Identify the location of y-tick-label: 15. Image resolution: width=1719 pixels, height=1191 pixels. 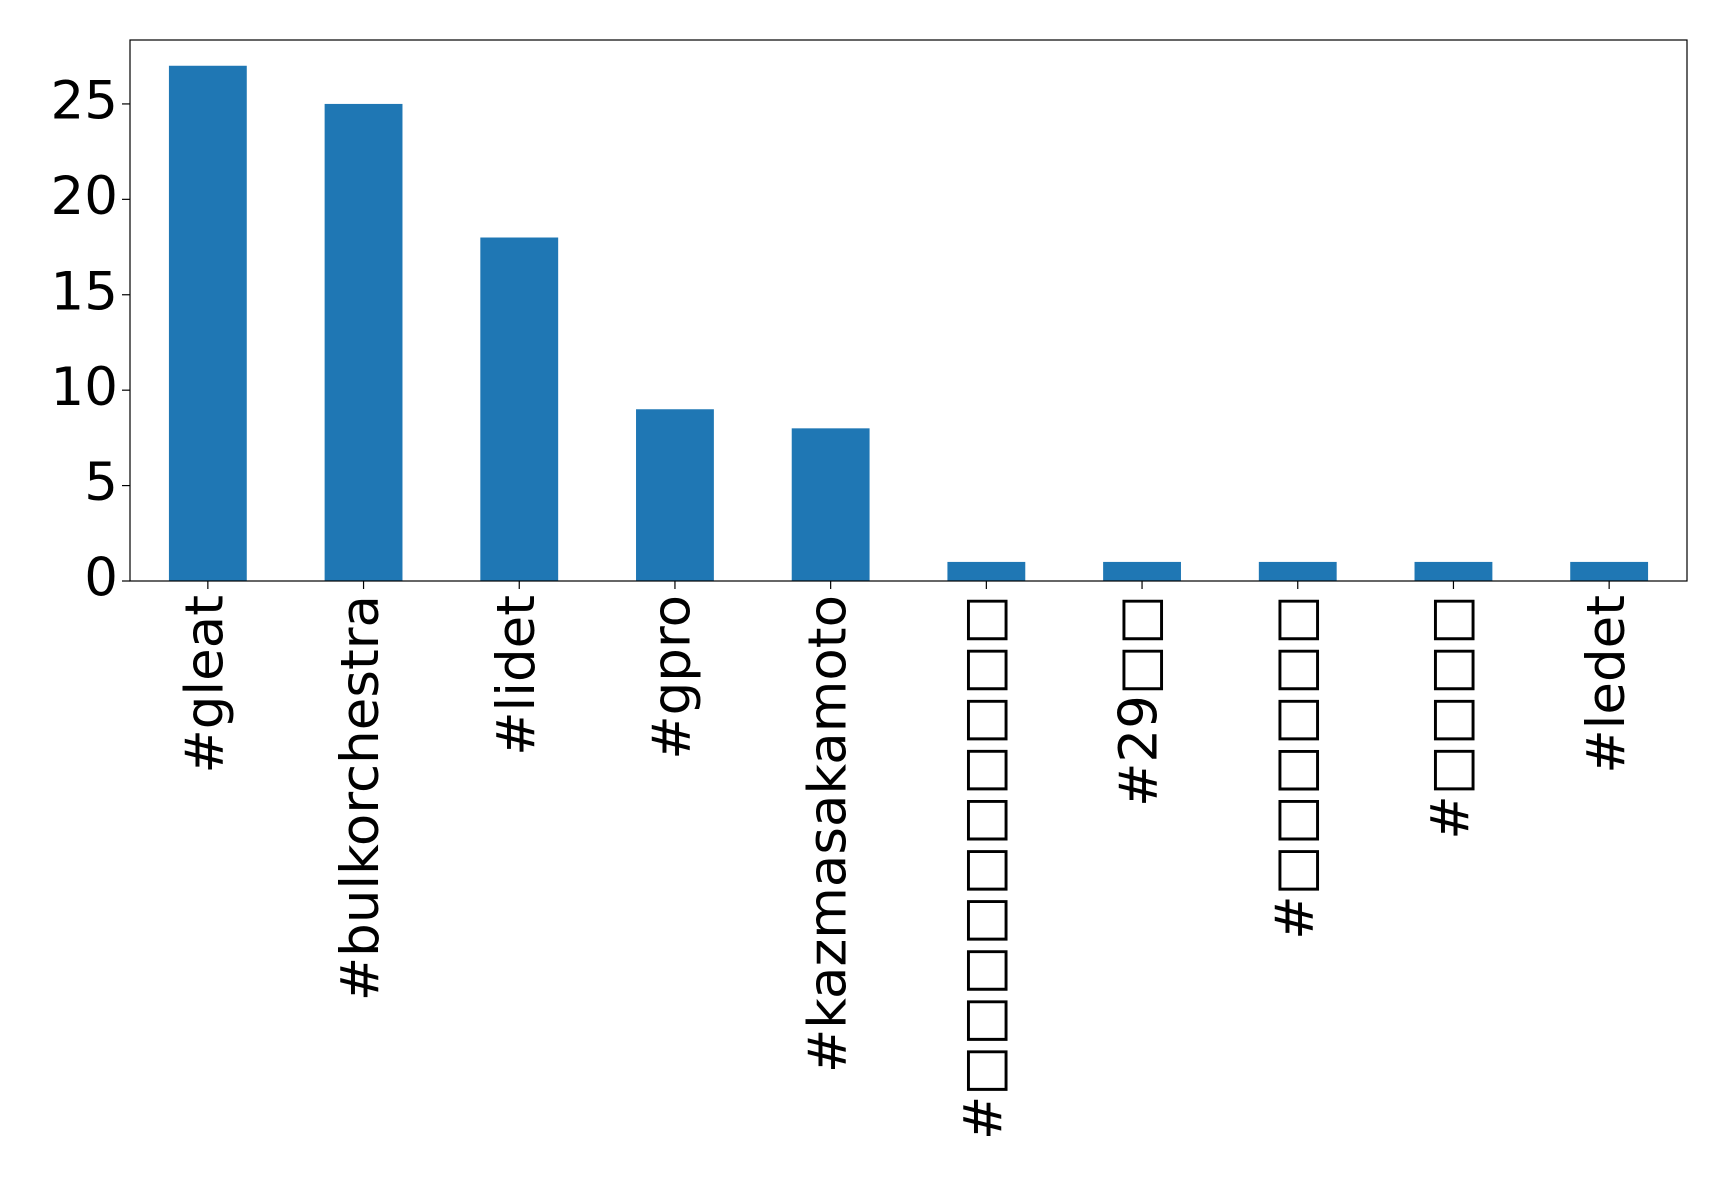
(84, 291).